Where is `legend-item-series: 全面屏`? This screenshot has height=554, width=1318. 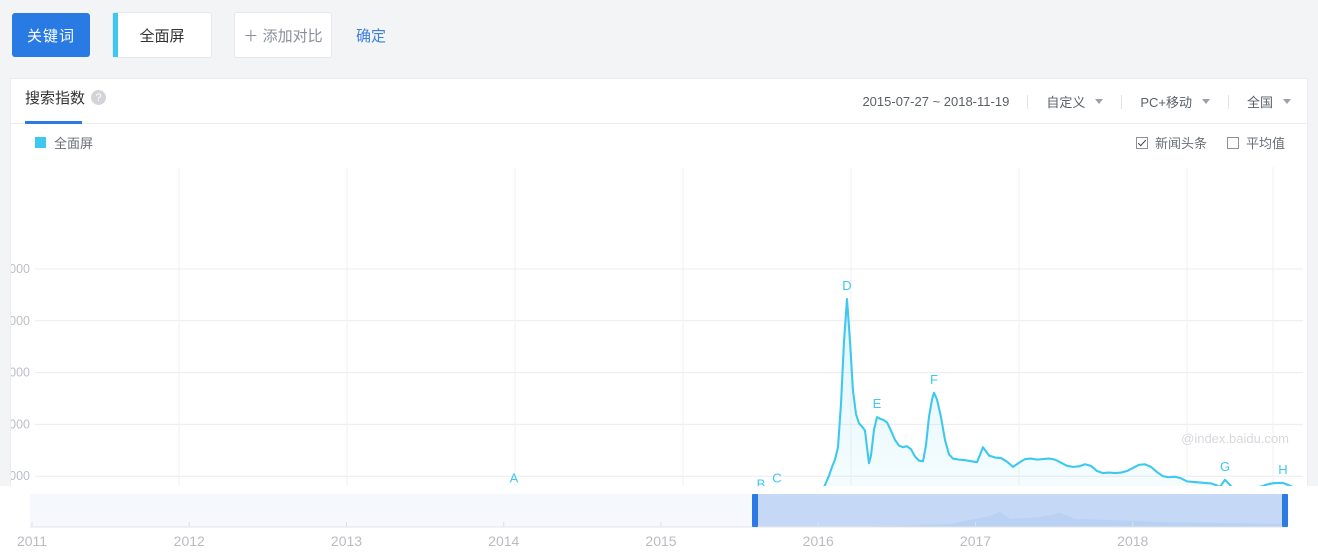
legend-item-series: 全面屏 is located at coordinates (64, 142).